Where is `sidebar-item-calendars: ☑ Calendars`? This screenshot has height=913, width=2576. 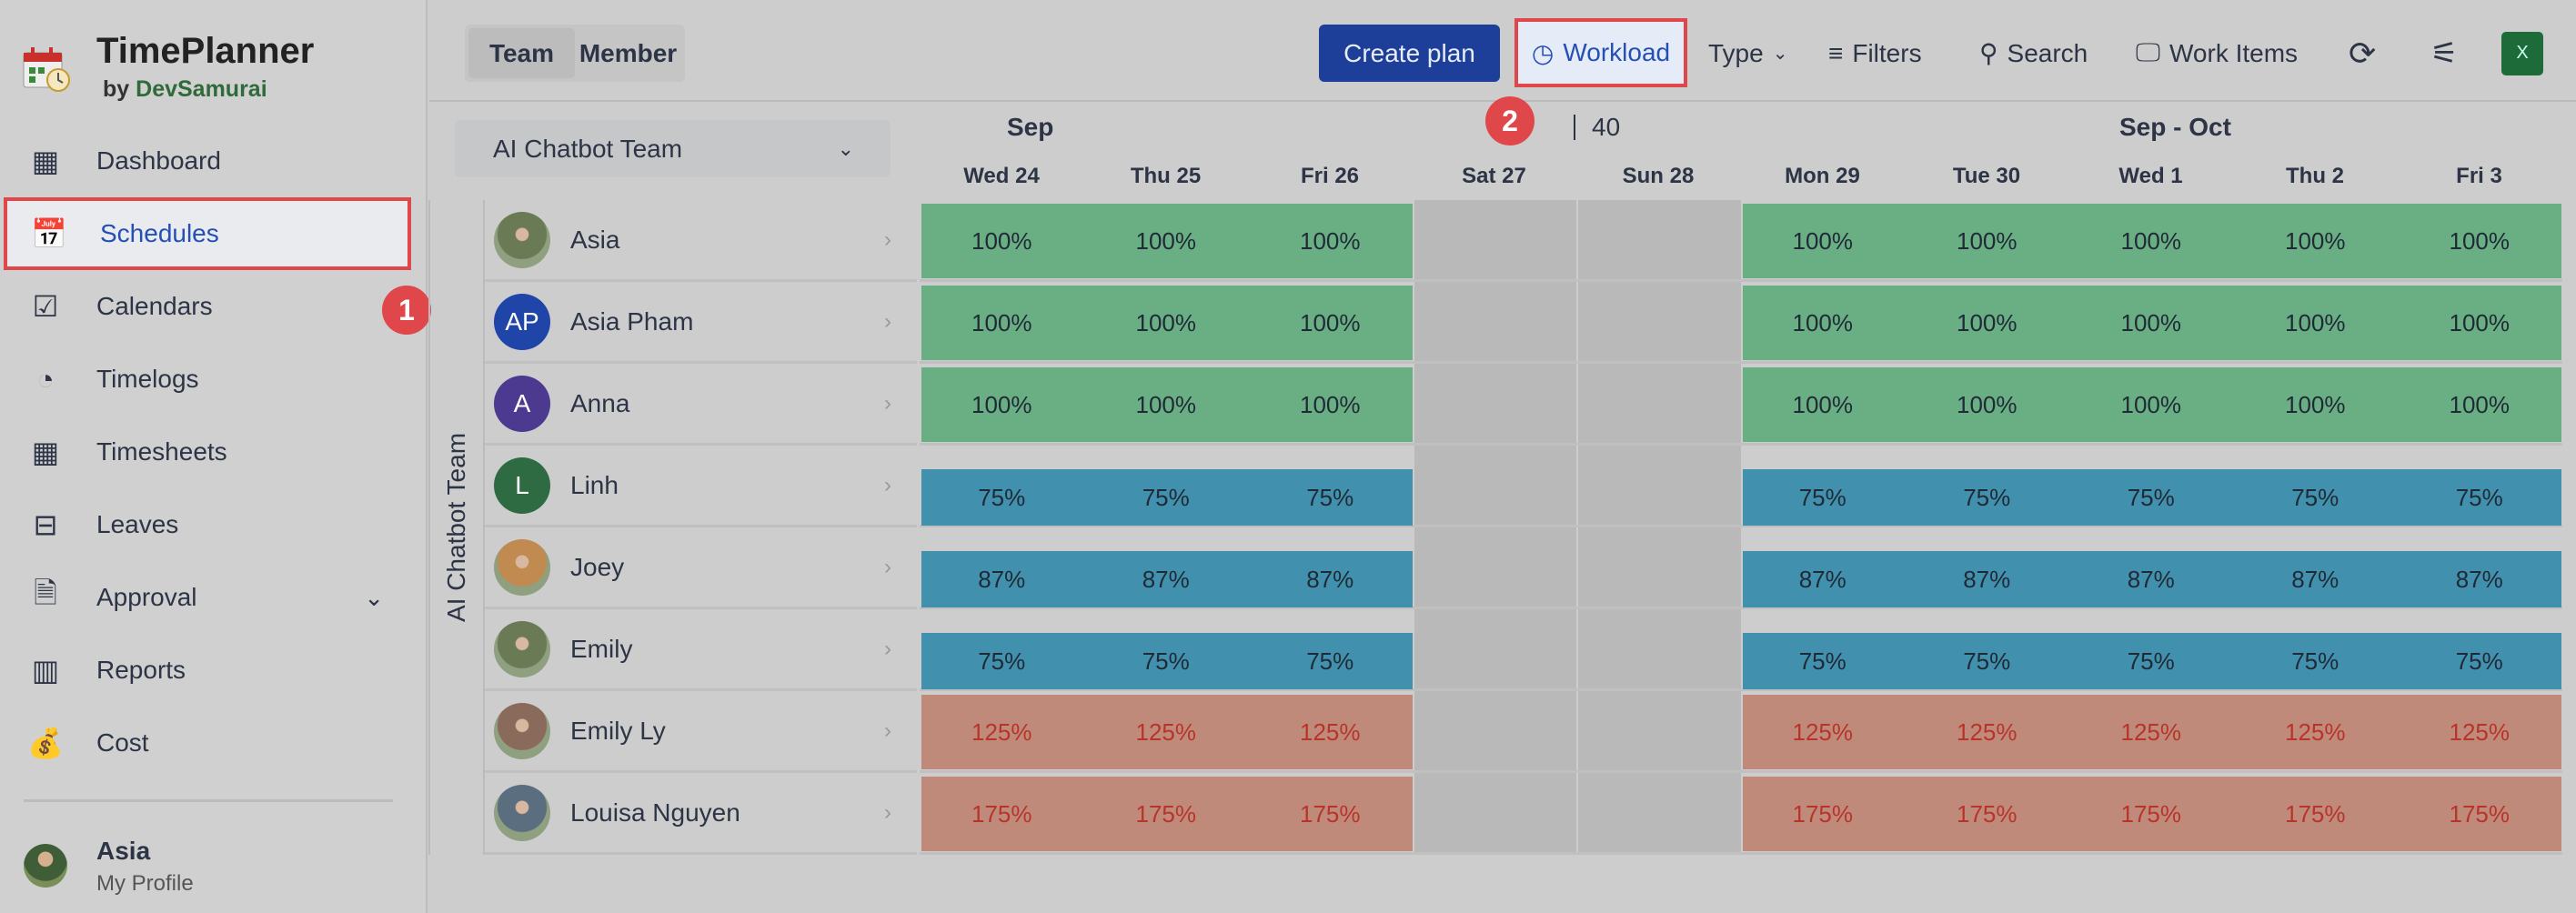
sidebar-item-calendars: ☑ Calendars is located at coordinates (207, 306).